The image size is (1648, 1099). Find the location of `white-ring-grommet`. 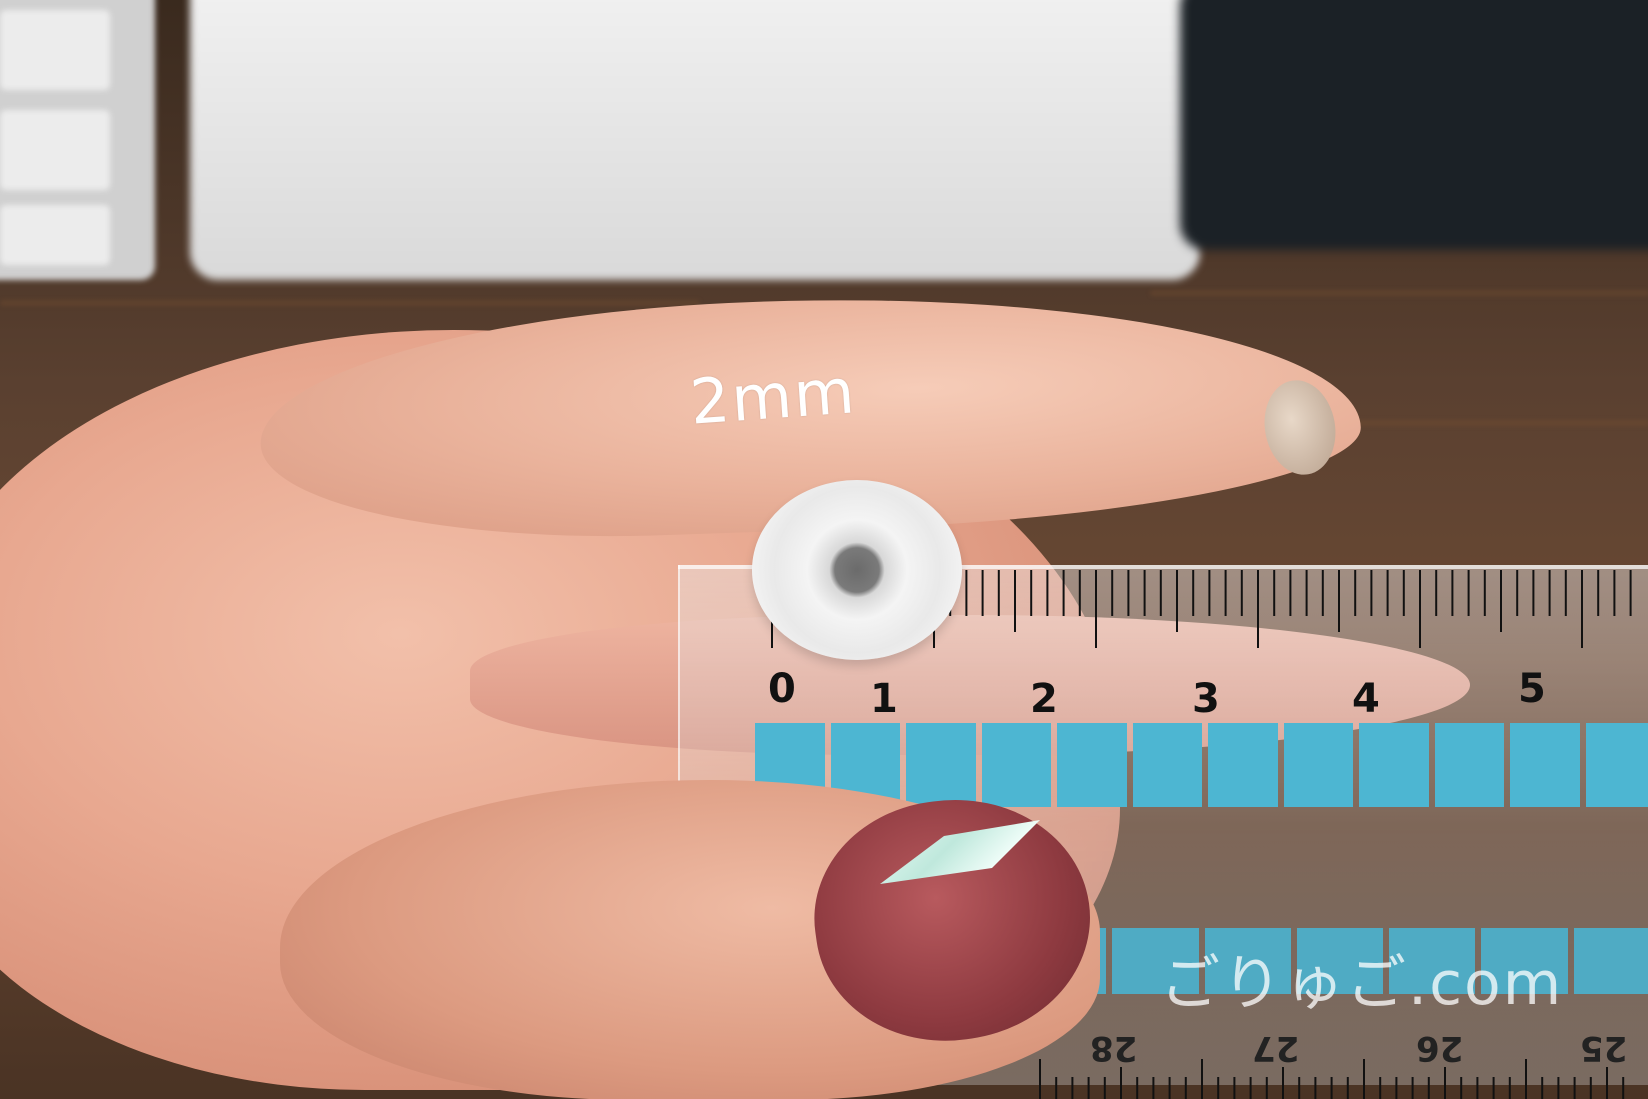

white-ring-grommet is located at coordinates (857, 570).